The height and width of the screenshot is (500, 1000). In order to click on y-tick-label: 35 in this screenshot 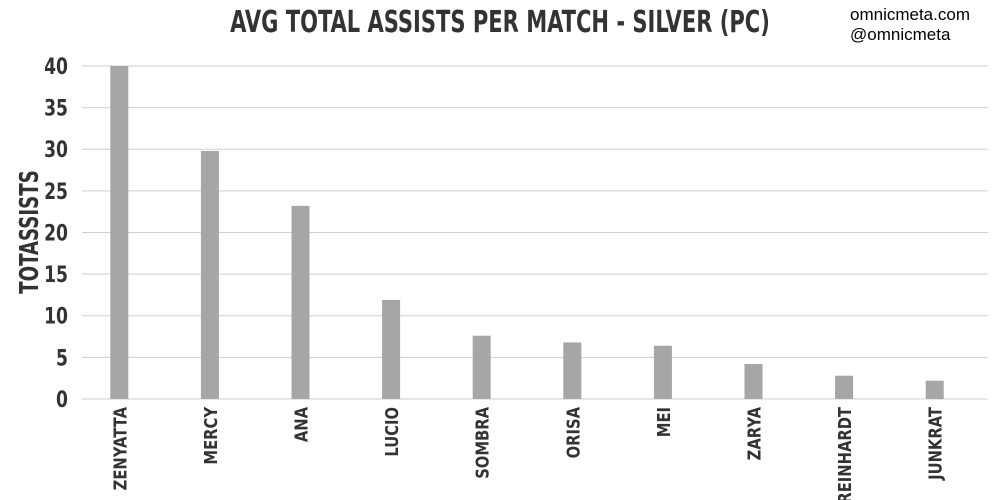, I will do `click(56, 109)`.